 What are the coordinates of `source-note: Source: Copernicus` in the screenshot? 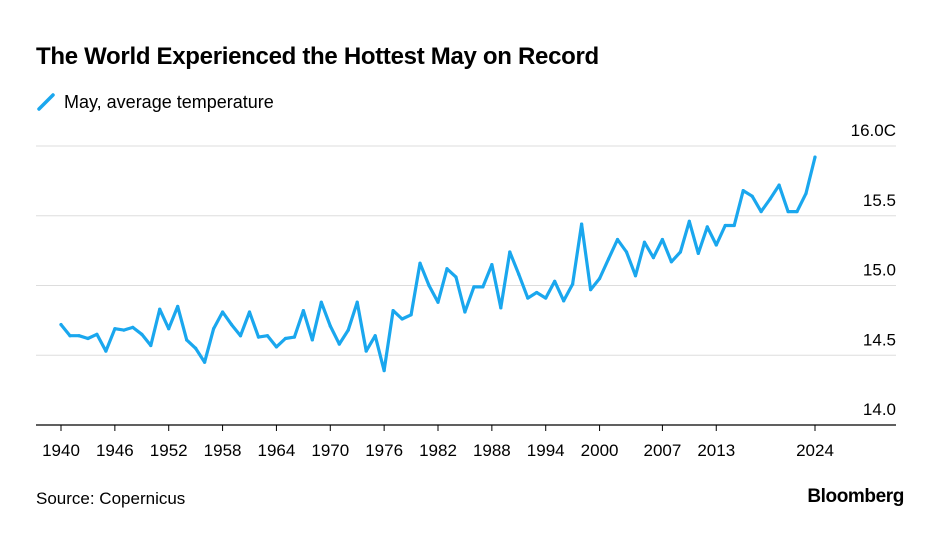 It's located at (111, 498).